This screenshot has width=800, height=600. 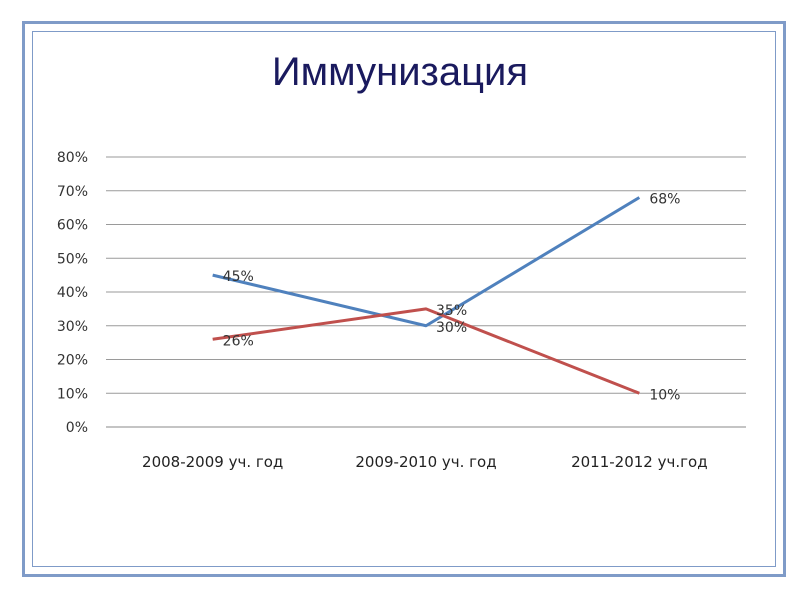 What do you see at coordinates (400, 72) in the screenshot?
I see `chart-title: Иммунизация` at bounding box center [400, 72].